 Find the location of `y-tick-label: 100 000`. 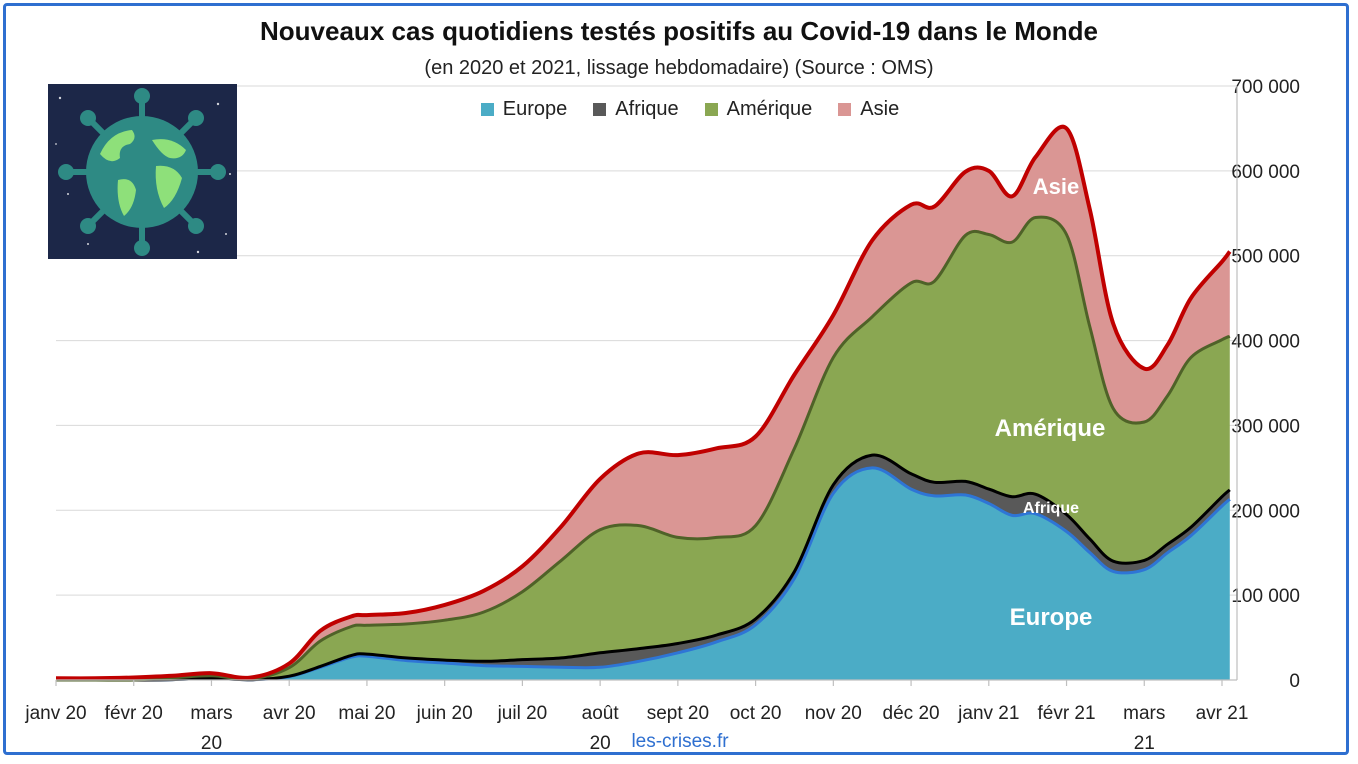

y-tick-label: 100 000 is located at coordinates (1265, 596).